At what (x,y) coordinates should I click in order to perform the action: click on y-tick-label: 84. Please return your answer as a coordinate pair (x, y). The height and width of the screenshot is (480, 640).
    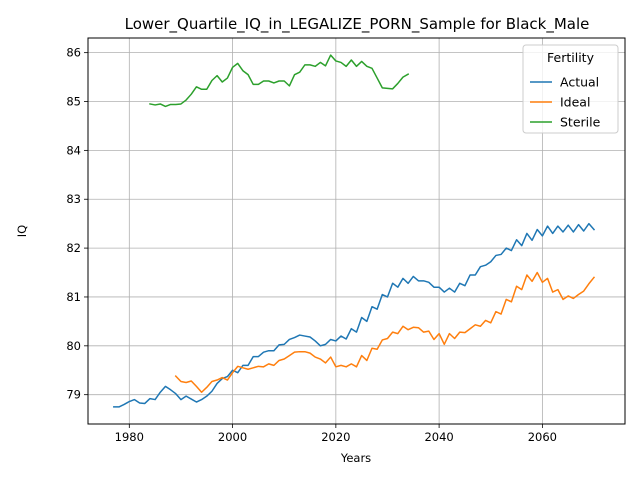
    Looking at the image, I should click on (73, 150).